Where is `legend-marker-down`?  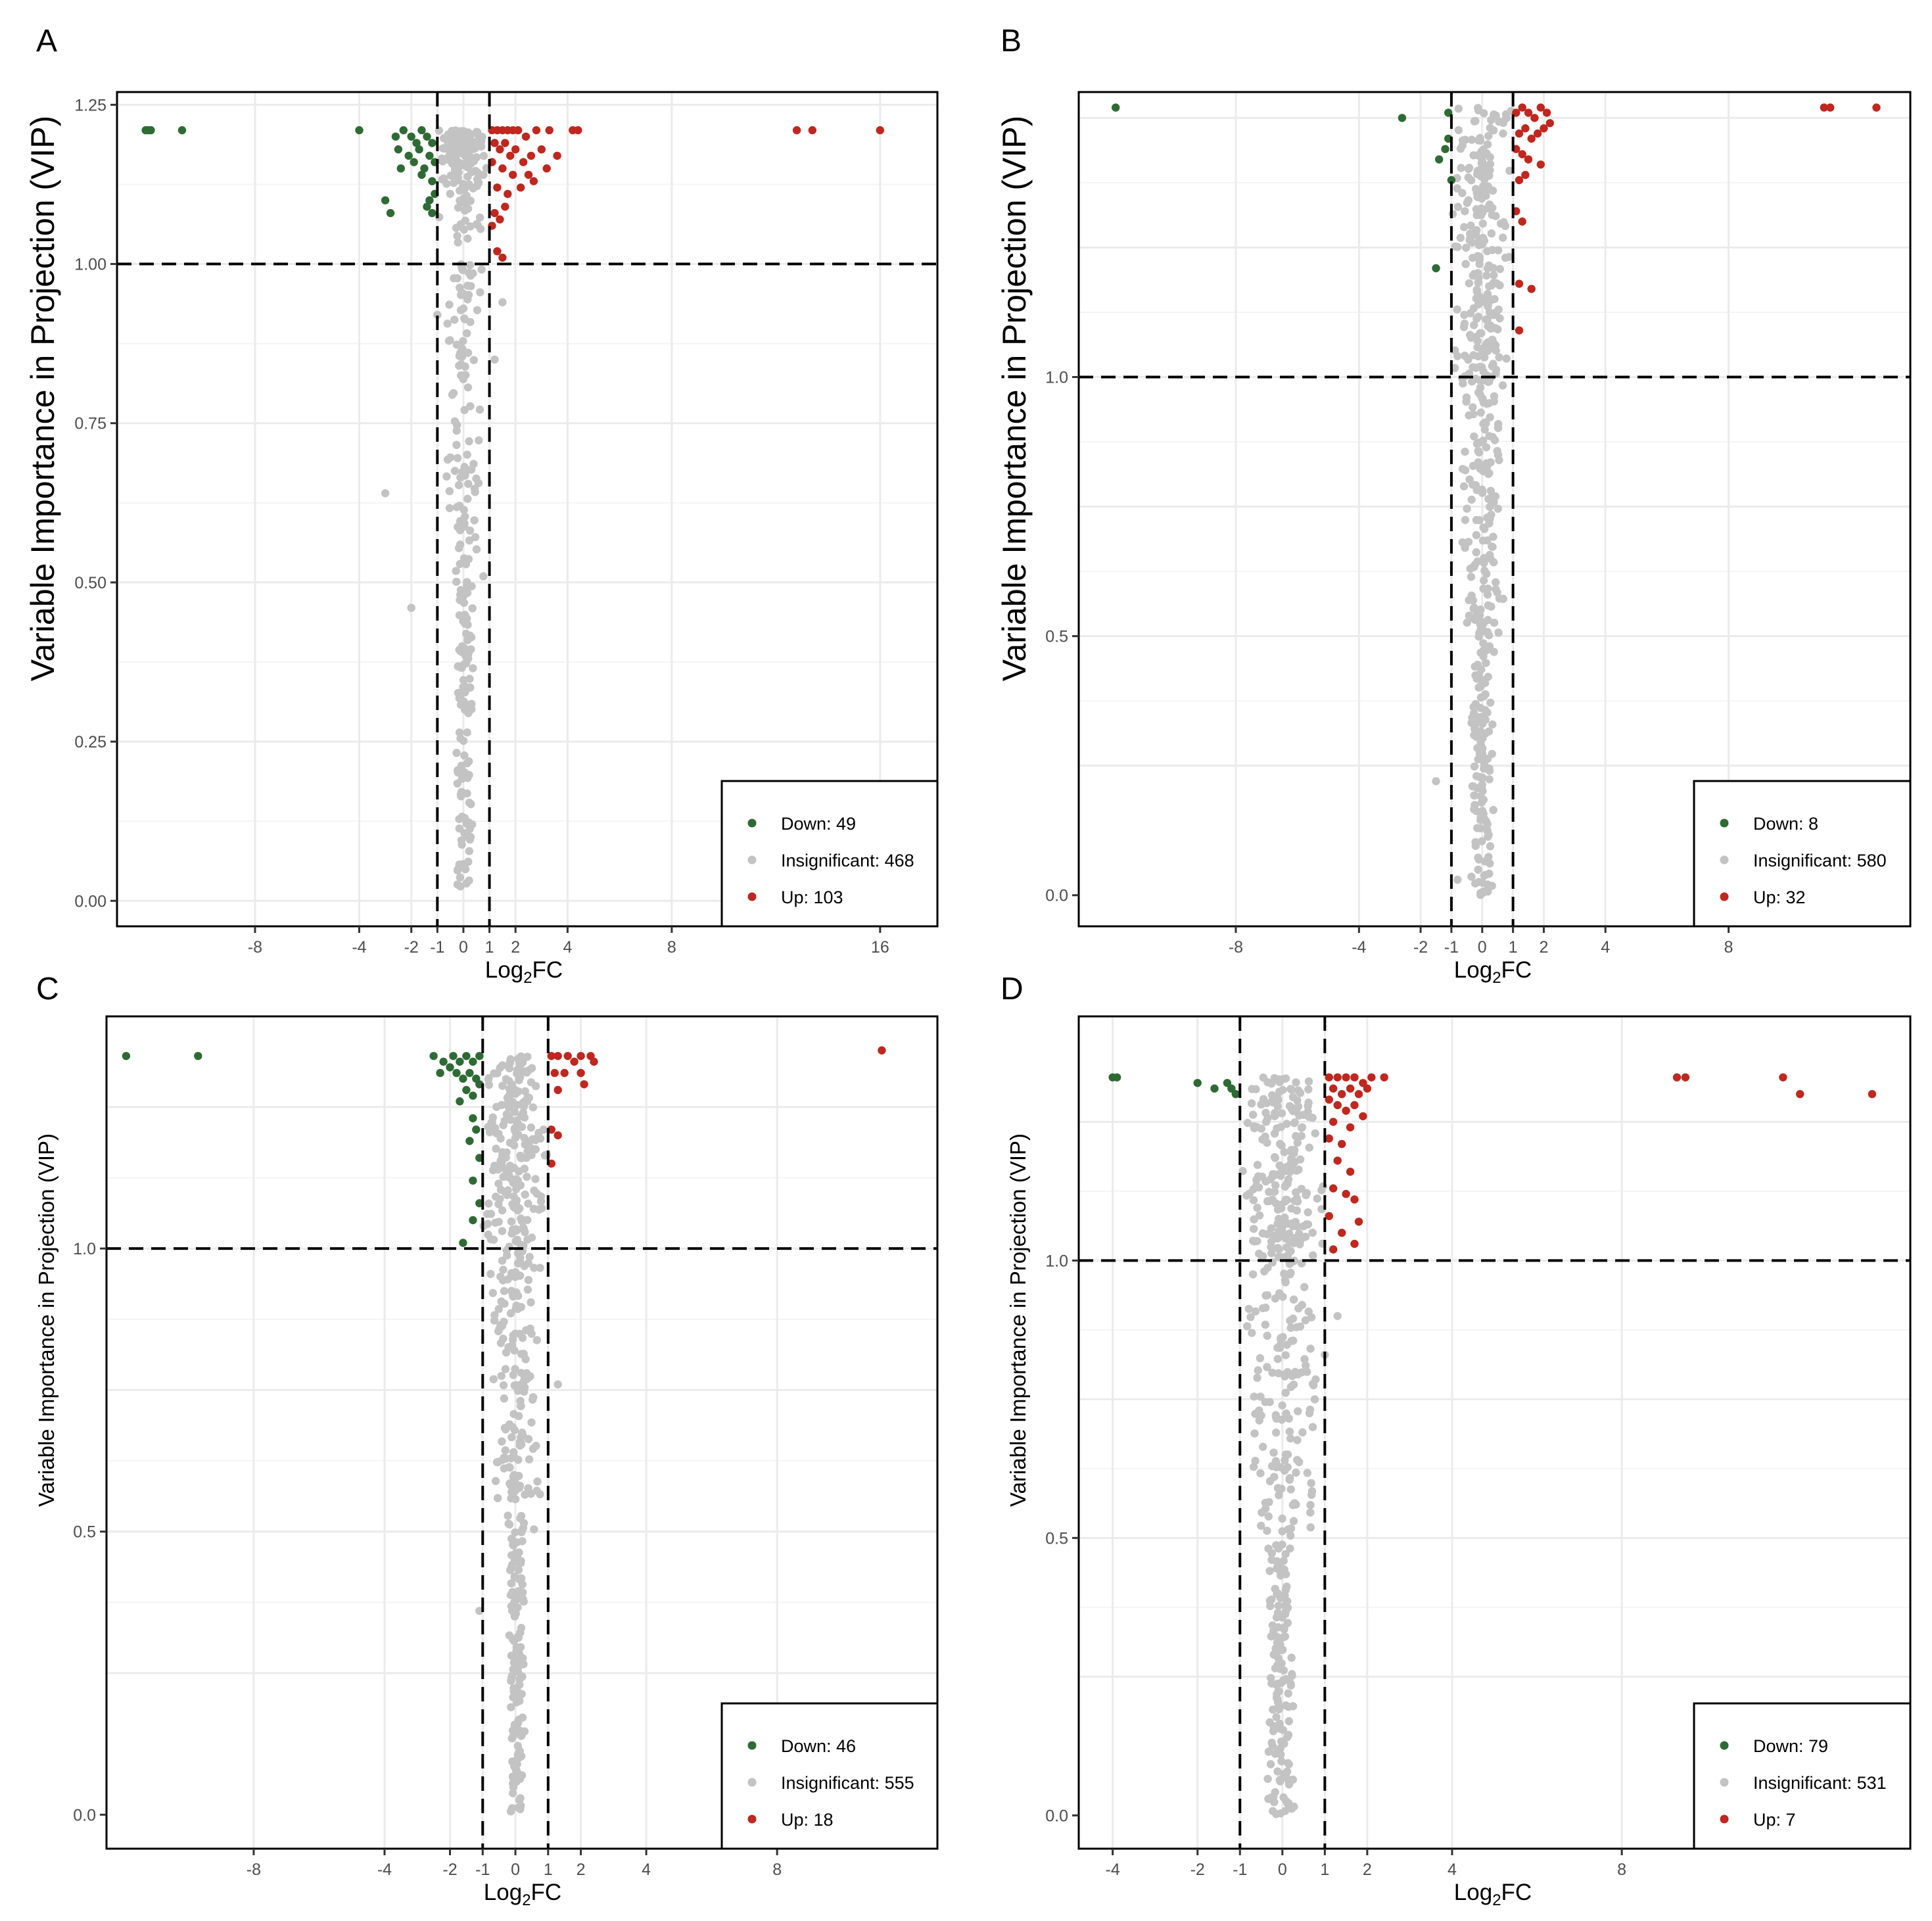
legend-marker-down is located at coordinates (752, 1745).